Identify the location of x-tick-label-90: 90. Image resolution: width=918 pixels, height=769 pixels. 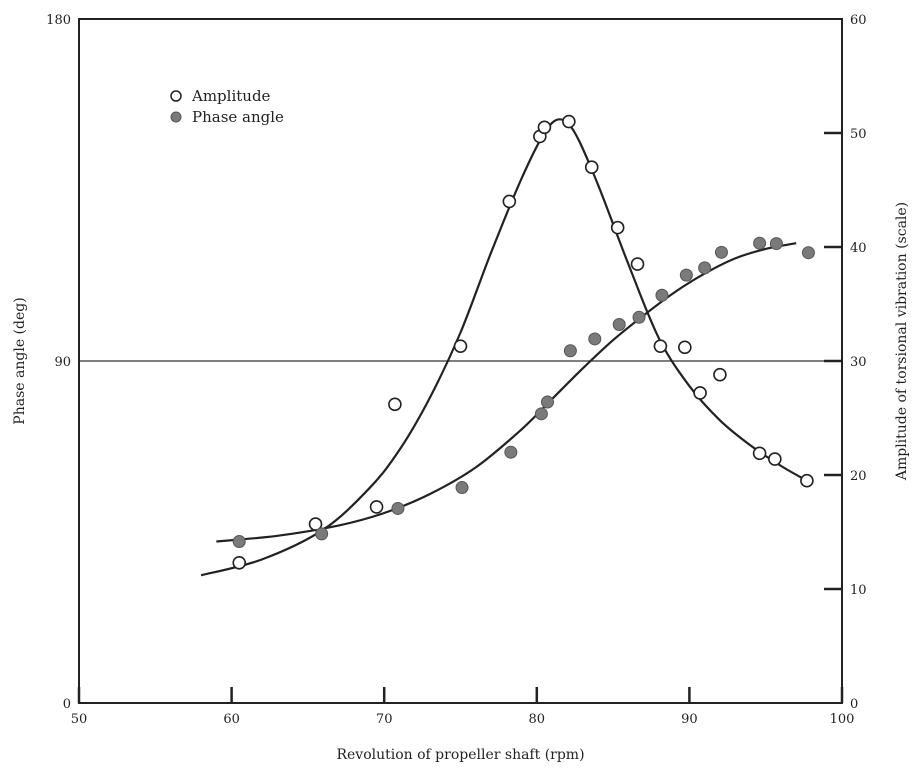
(689, 719).